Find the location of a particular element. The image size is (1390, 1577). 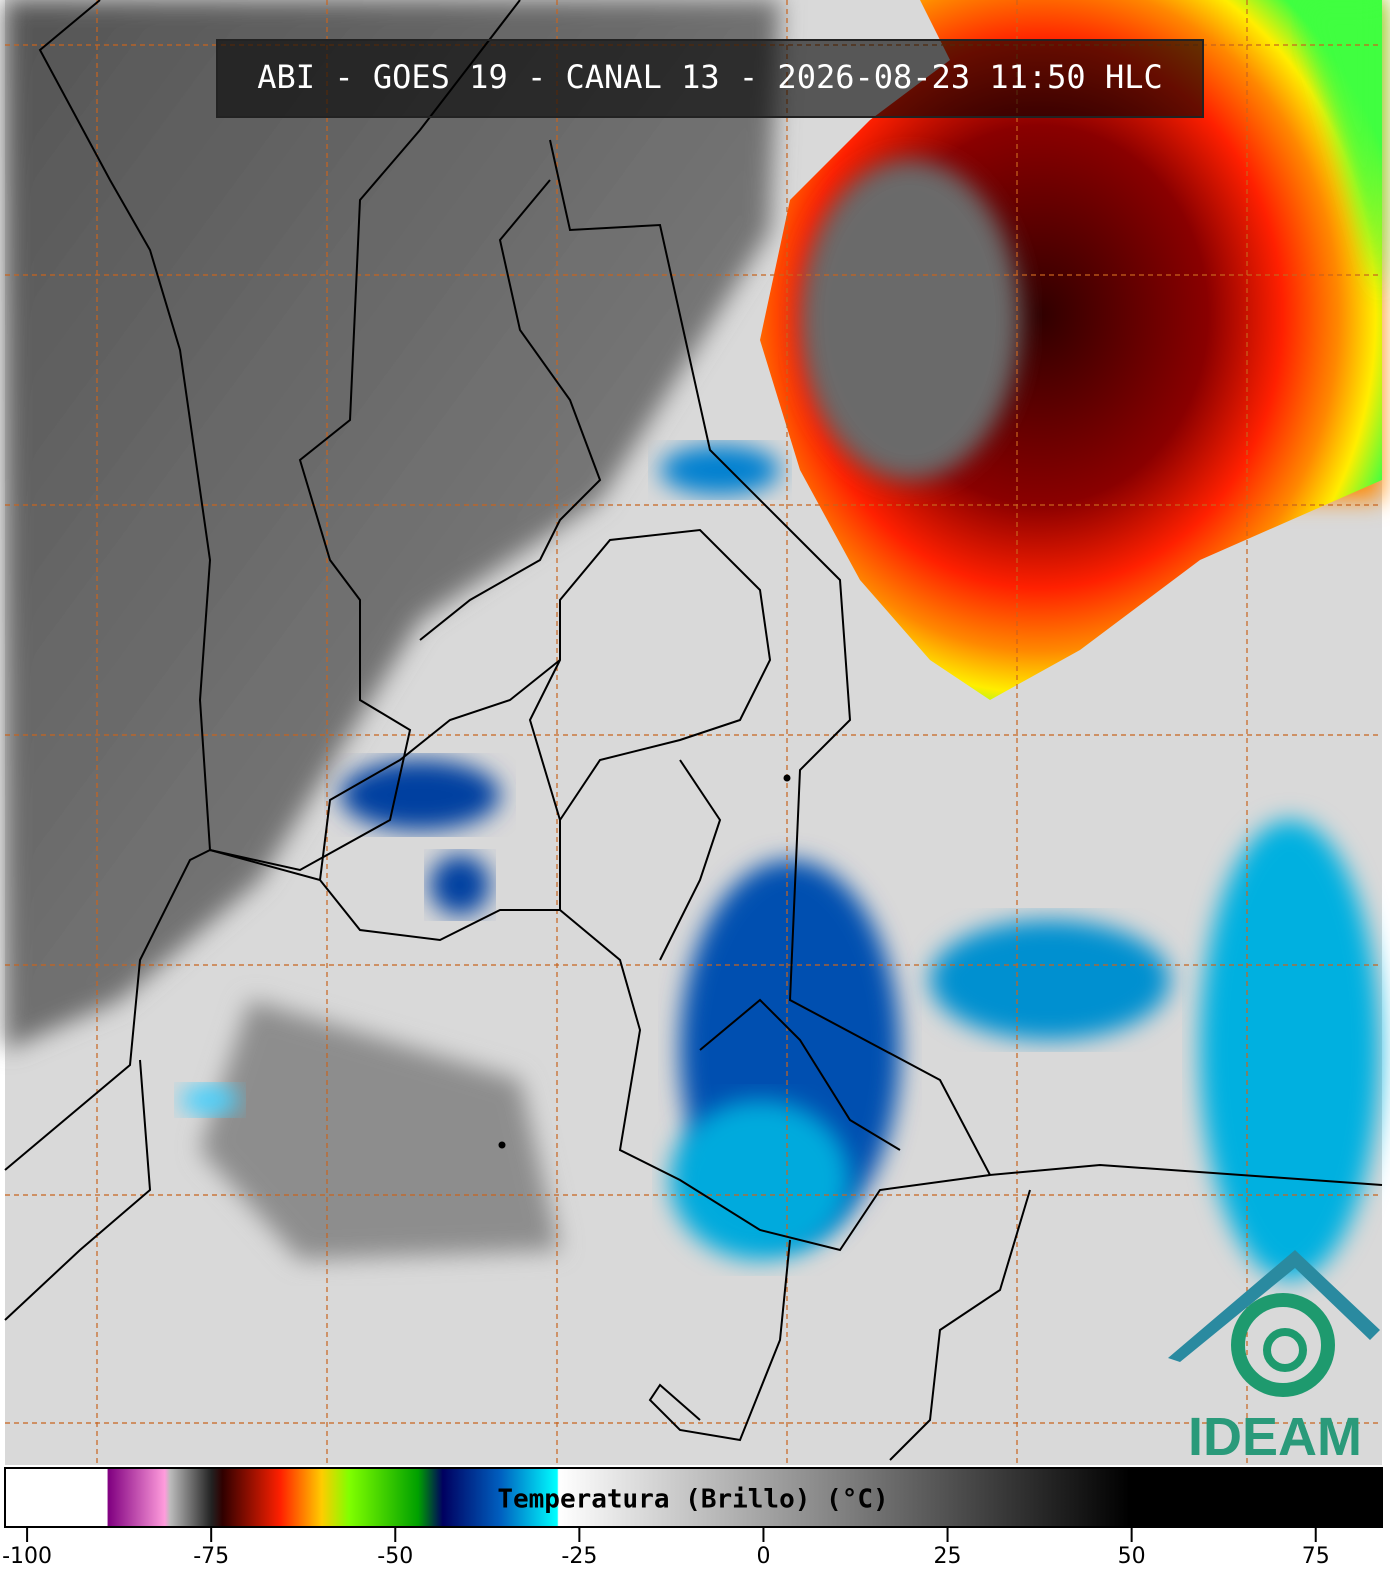

colorbar-label: Temperatura (Brillo) (°C) is located at coordinates (692, 1500).